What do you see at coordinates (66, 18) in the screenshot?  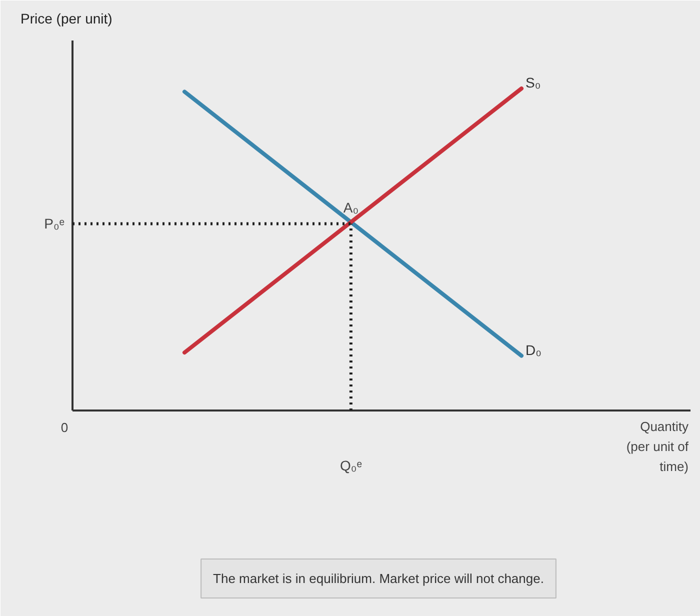 I see `y-axis-title: Price (per unit)` at bounding box center [66, 18].